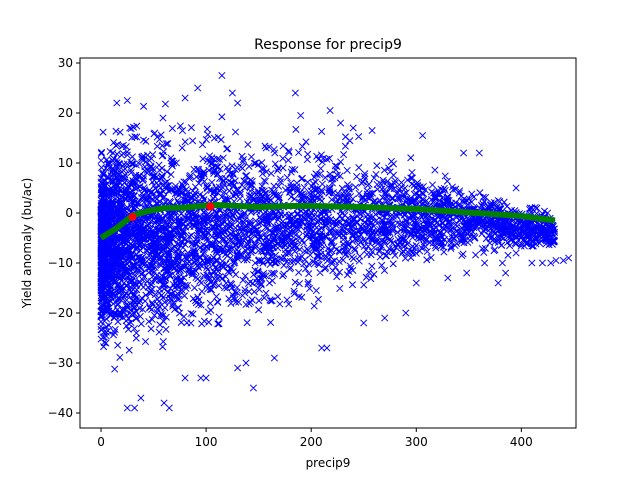 The width and height of the screenshot is (640, 480). What do you see at coordinates (101, 442) in the screenshot?
I see `x-tick-label: 0` at bounding box center [101, 442].